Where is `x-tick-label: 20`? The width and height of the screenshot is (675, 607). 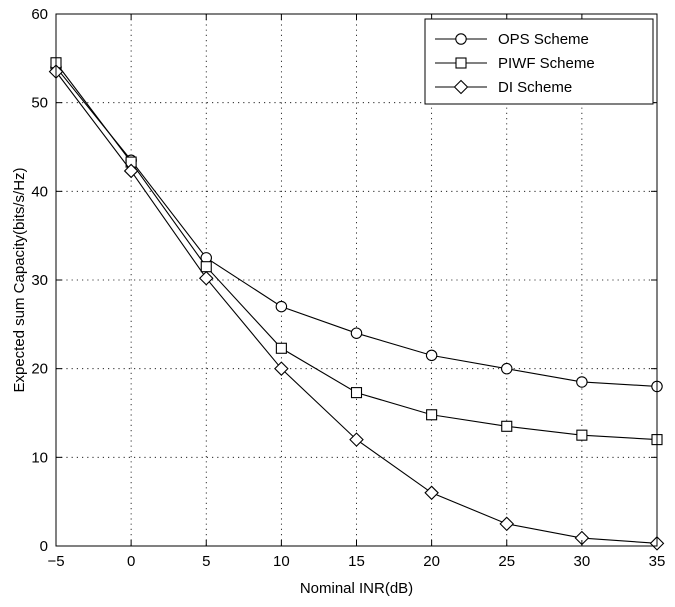 x-tick-label: 20 is located at coordinates (431, 561).